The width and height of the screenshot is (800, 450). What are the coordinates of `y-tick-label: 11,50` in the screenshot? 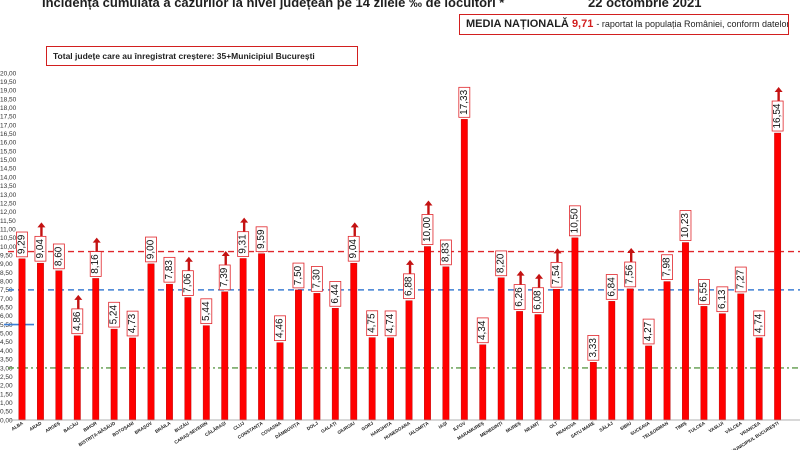 It's located at (8, 221).